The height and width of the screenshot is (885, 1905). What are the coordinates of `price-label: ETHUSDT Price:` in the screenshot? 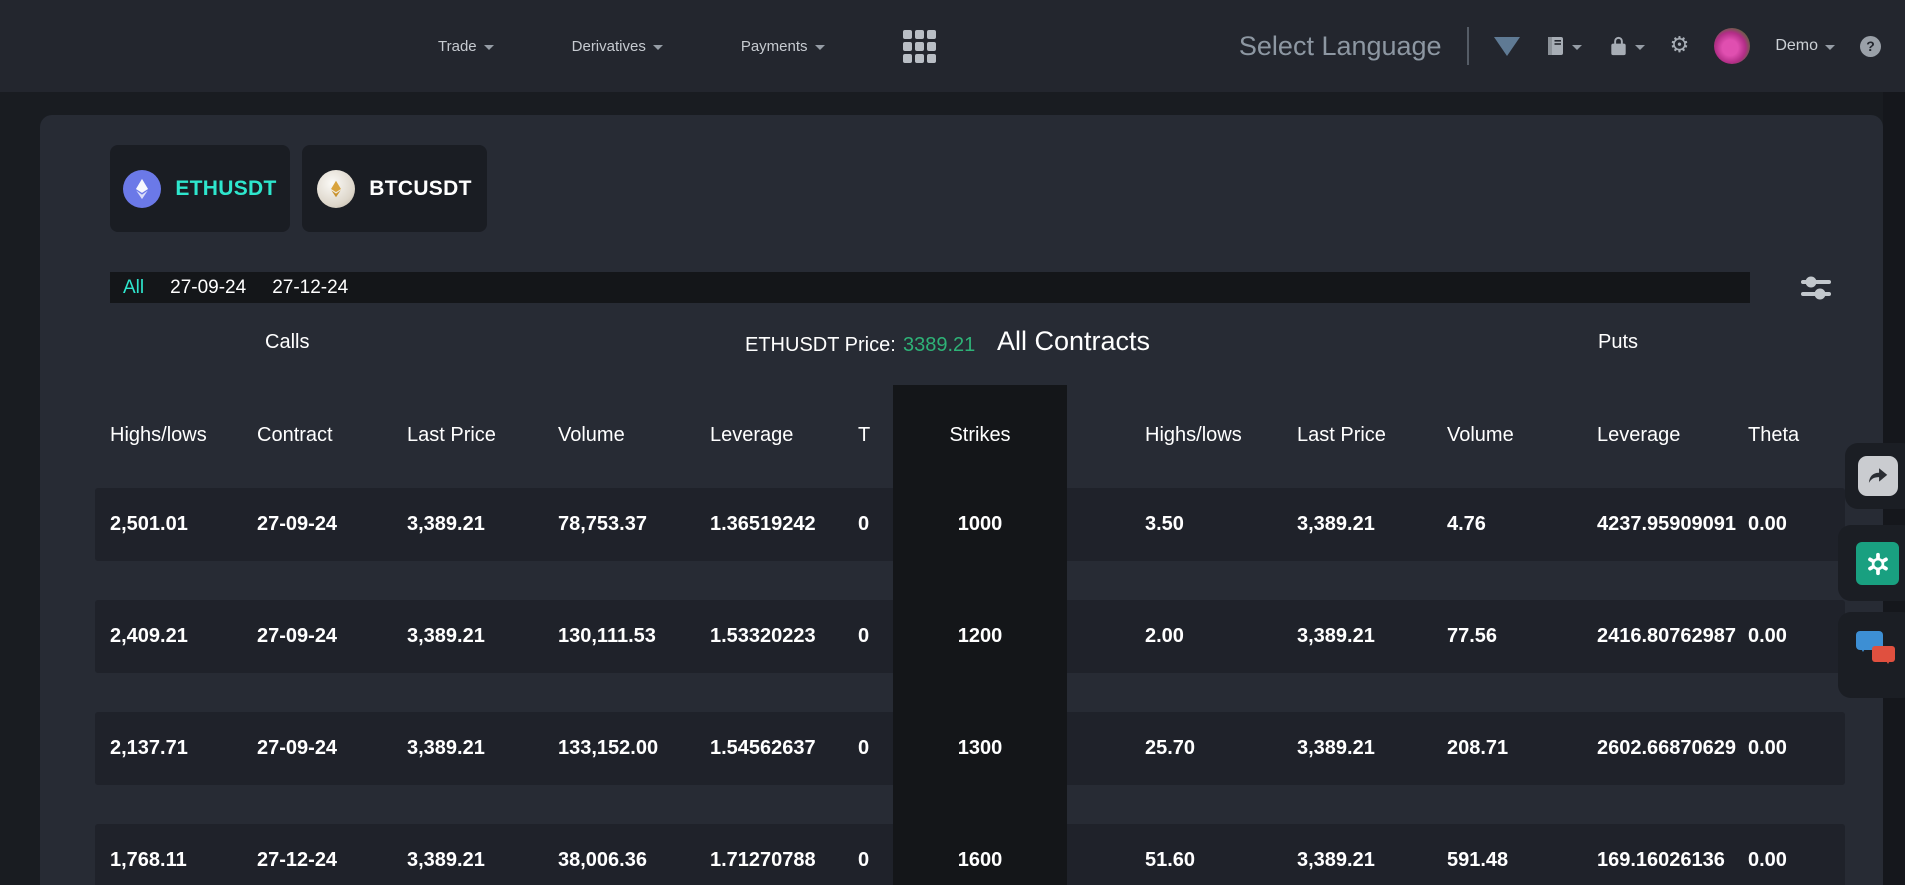 It's located at (820, 345).